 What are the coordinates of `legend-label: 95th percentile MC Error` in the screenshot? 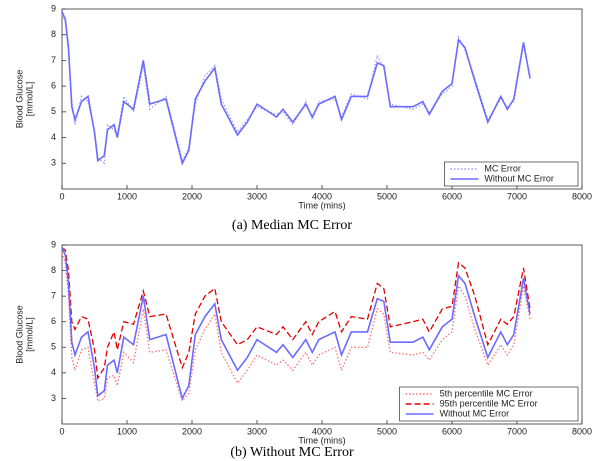 It's located at (489, 403).